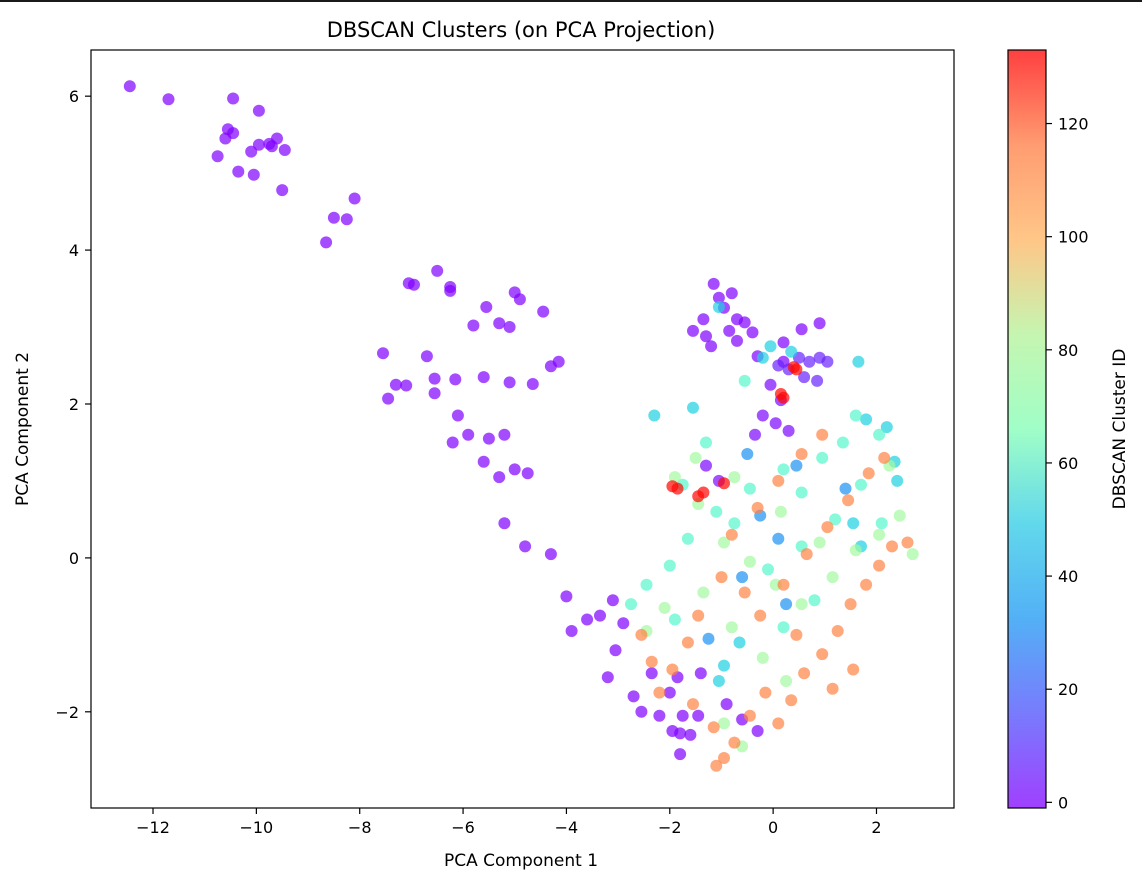  I want to click on x-axis-label: PCA Component 1, so click(521, 861).